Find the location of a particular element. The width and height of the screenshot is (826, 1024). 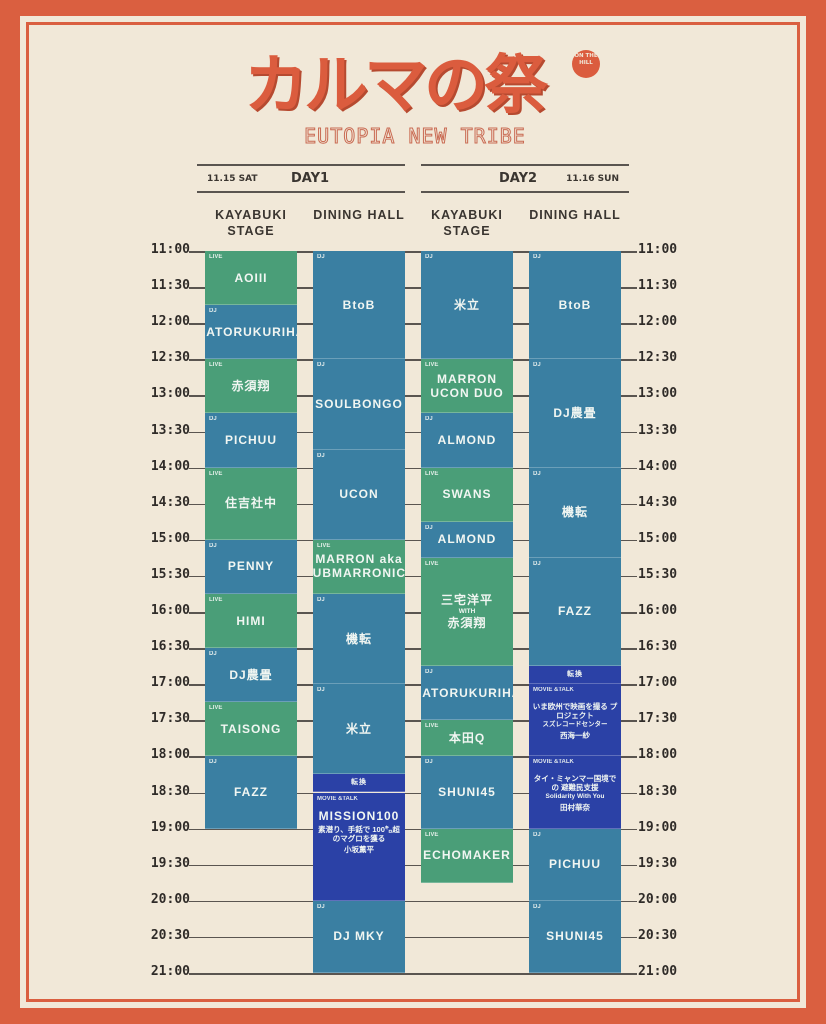

logo-subtitle: EUTOPIA NEW TRIBE is located at coordinates (415, 136).